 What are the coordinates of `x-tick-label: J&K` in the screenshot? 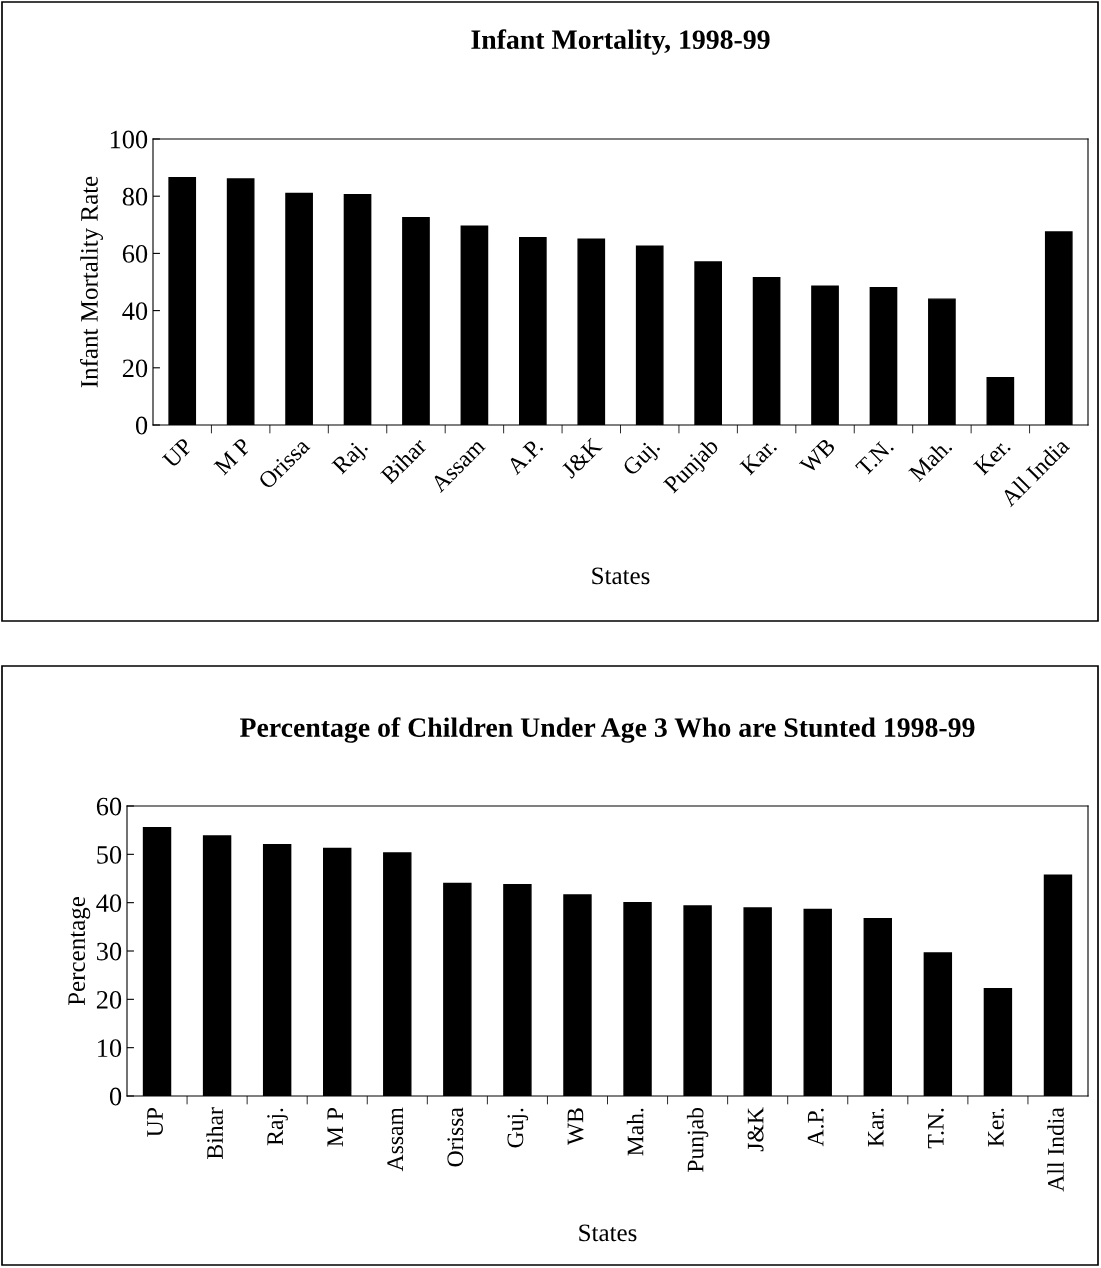 It's located at (755, 1129).